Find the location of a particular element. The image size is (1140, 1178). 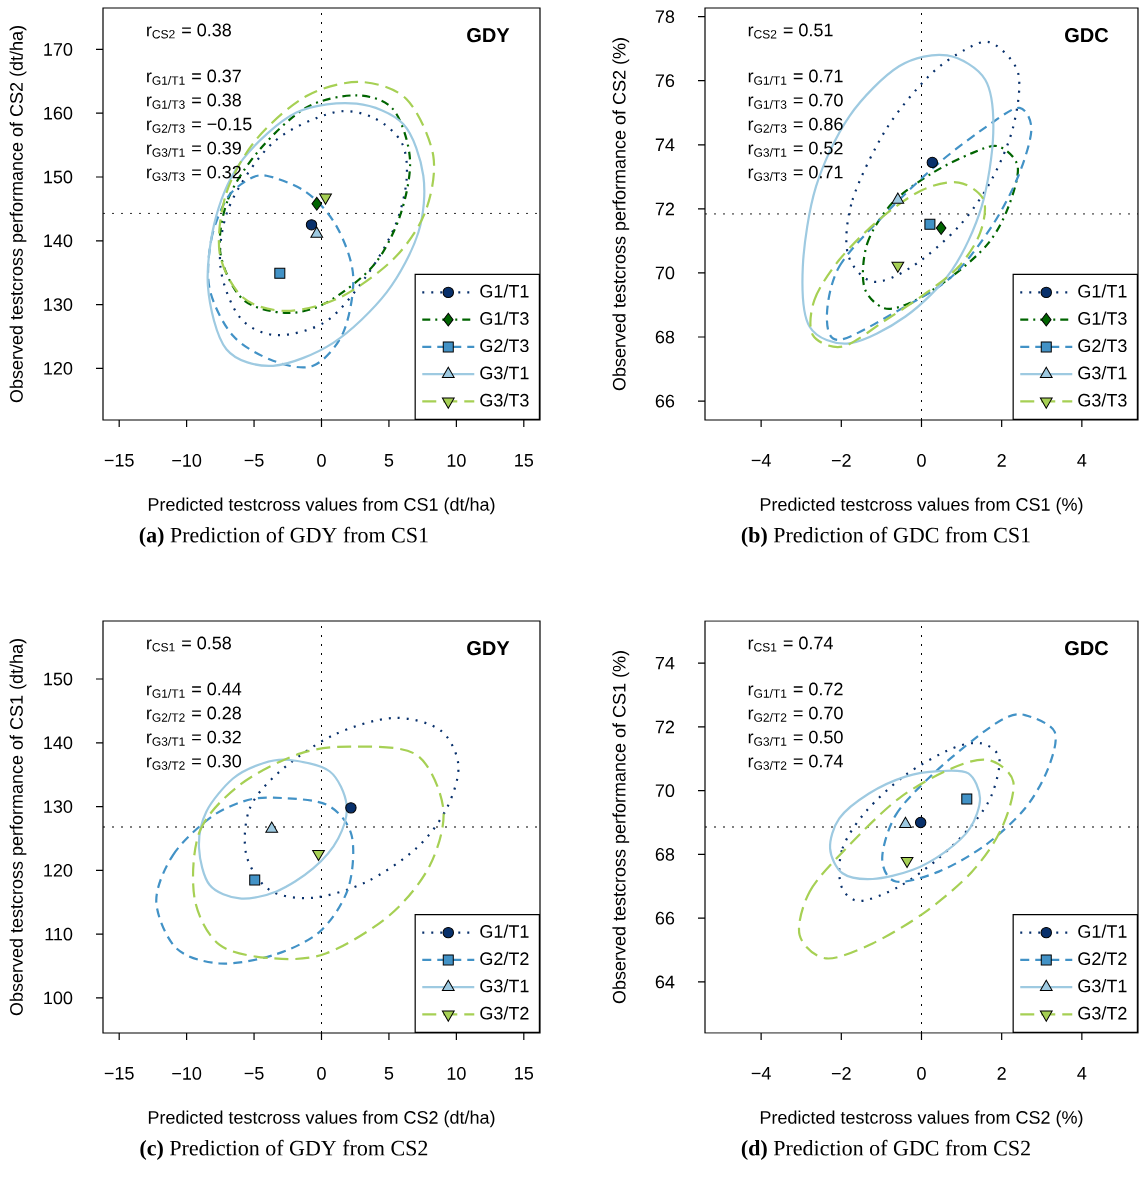

y-tick-label: 100 is located at coordinates (58, 998).